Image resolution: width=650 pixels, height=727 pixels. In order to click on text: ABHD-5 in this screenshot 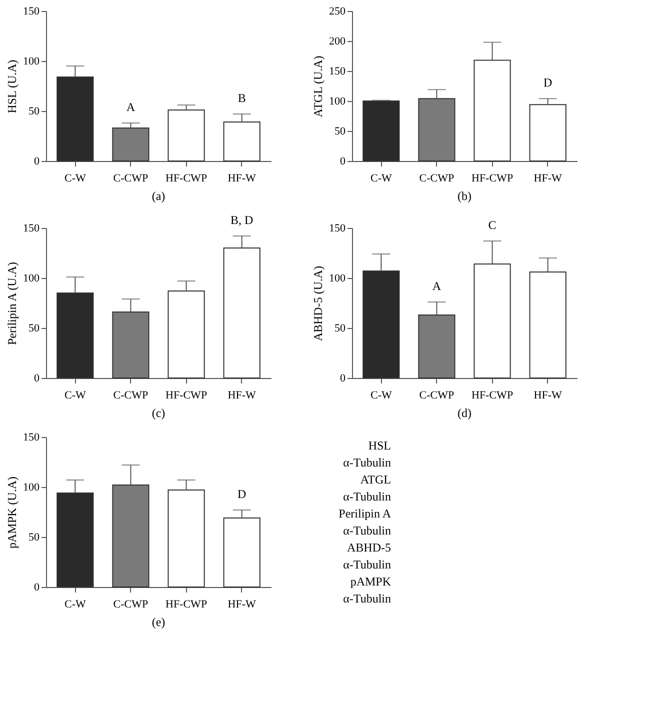, I will do `click(369, 547)`.